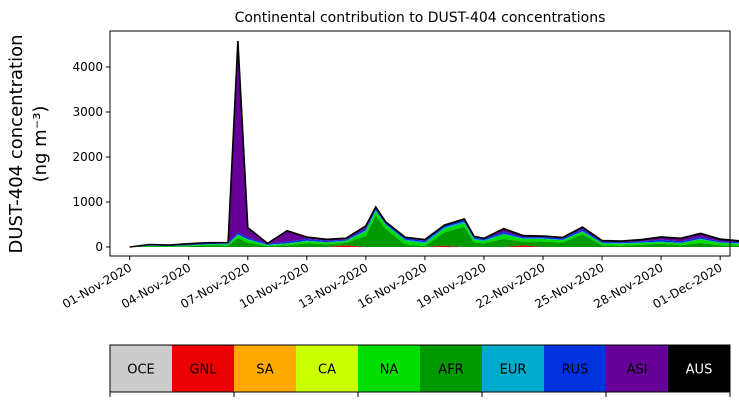 The image size is (739, 402). I want to click on area-gnl, so click(434, 246).